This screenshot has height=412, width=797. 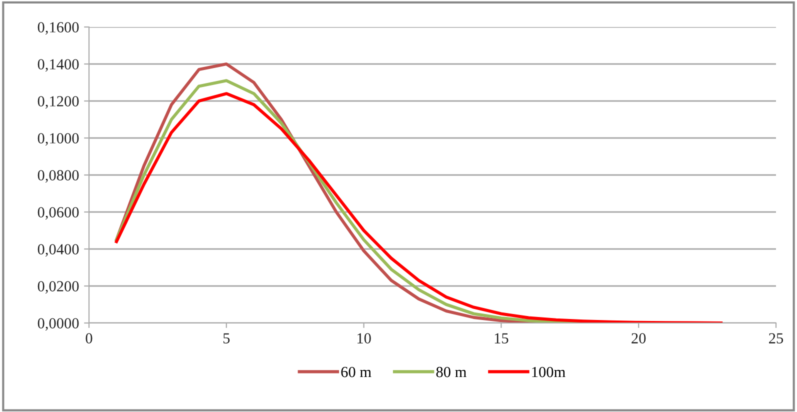 I want to click on y-tick-label: 0,1000, so click(x=58, y=139).